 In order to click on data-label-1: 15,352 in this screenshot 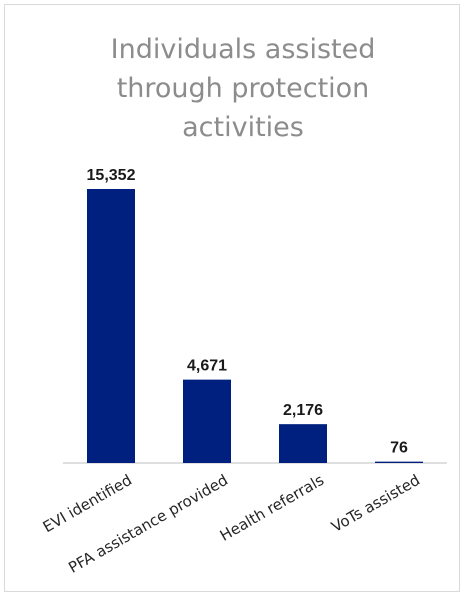, I will do `click(111, 175)`.